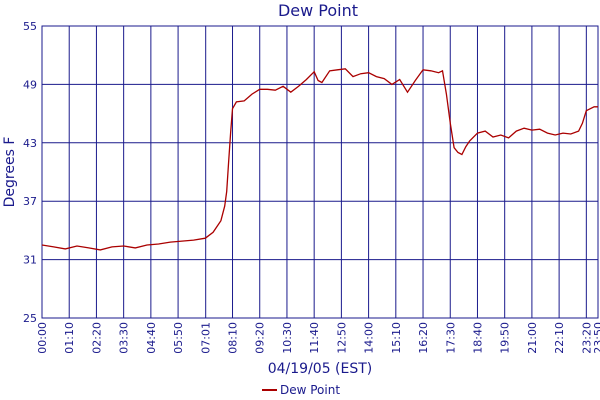 The image size is (600, 400). Describe the element at coordinates (423, 338) in the screenshot. I see `x-tick-label: 16:20` at that location.